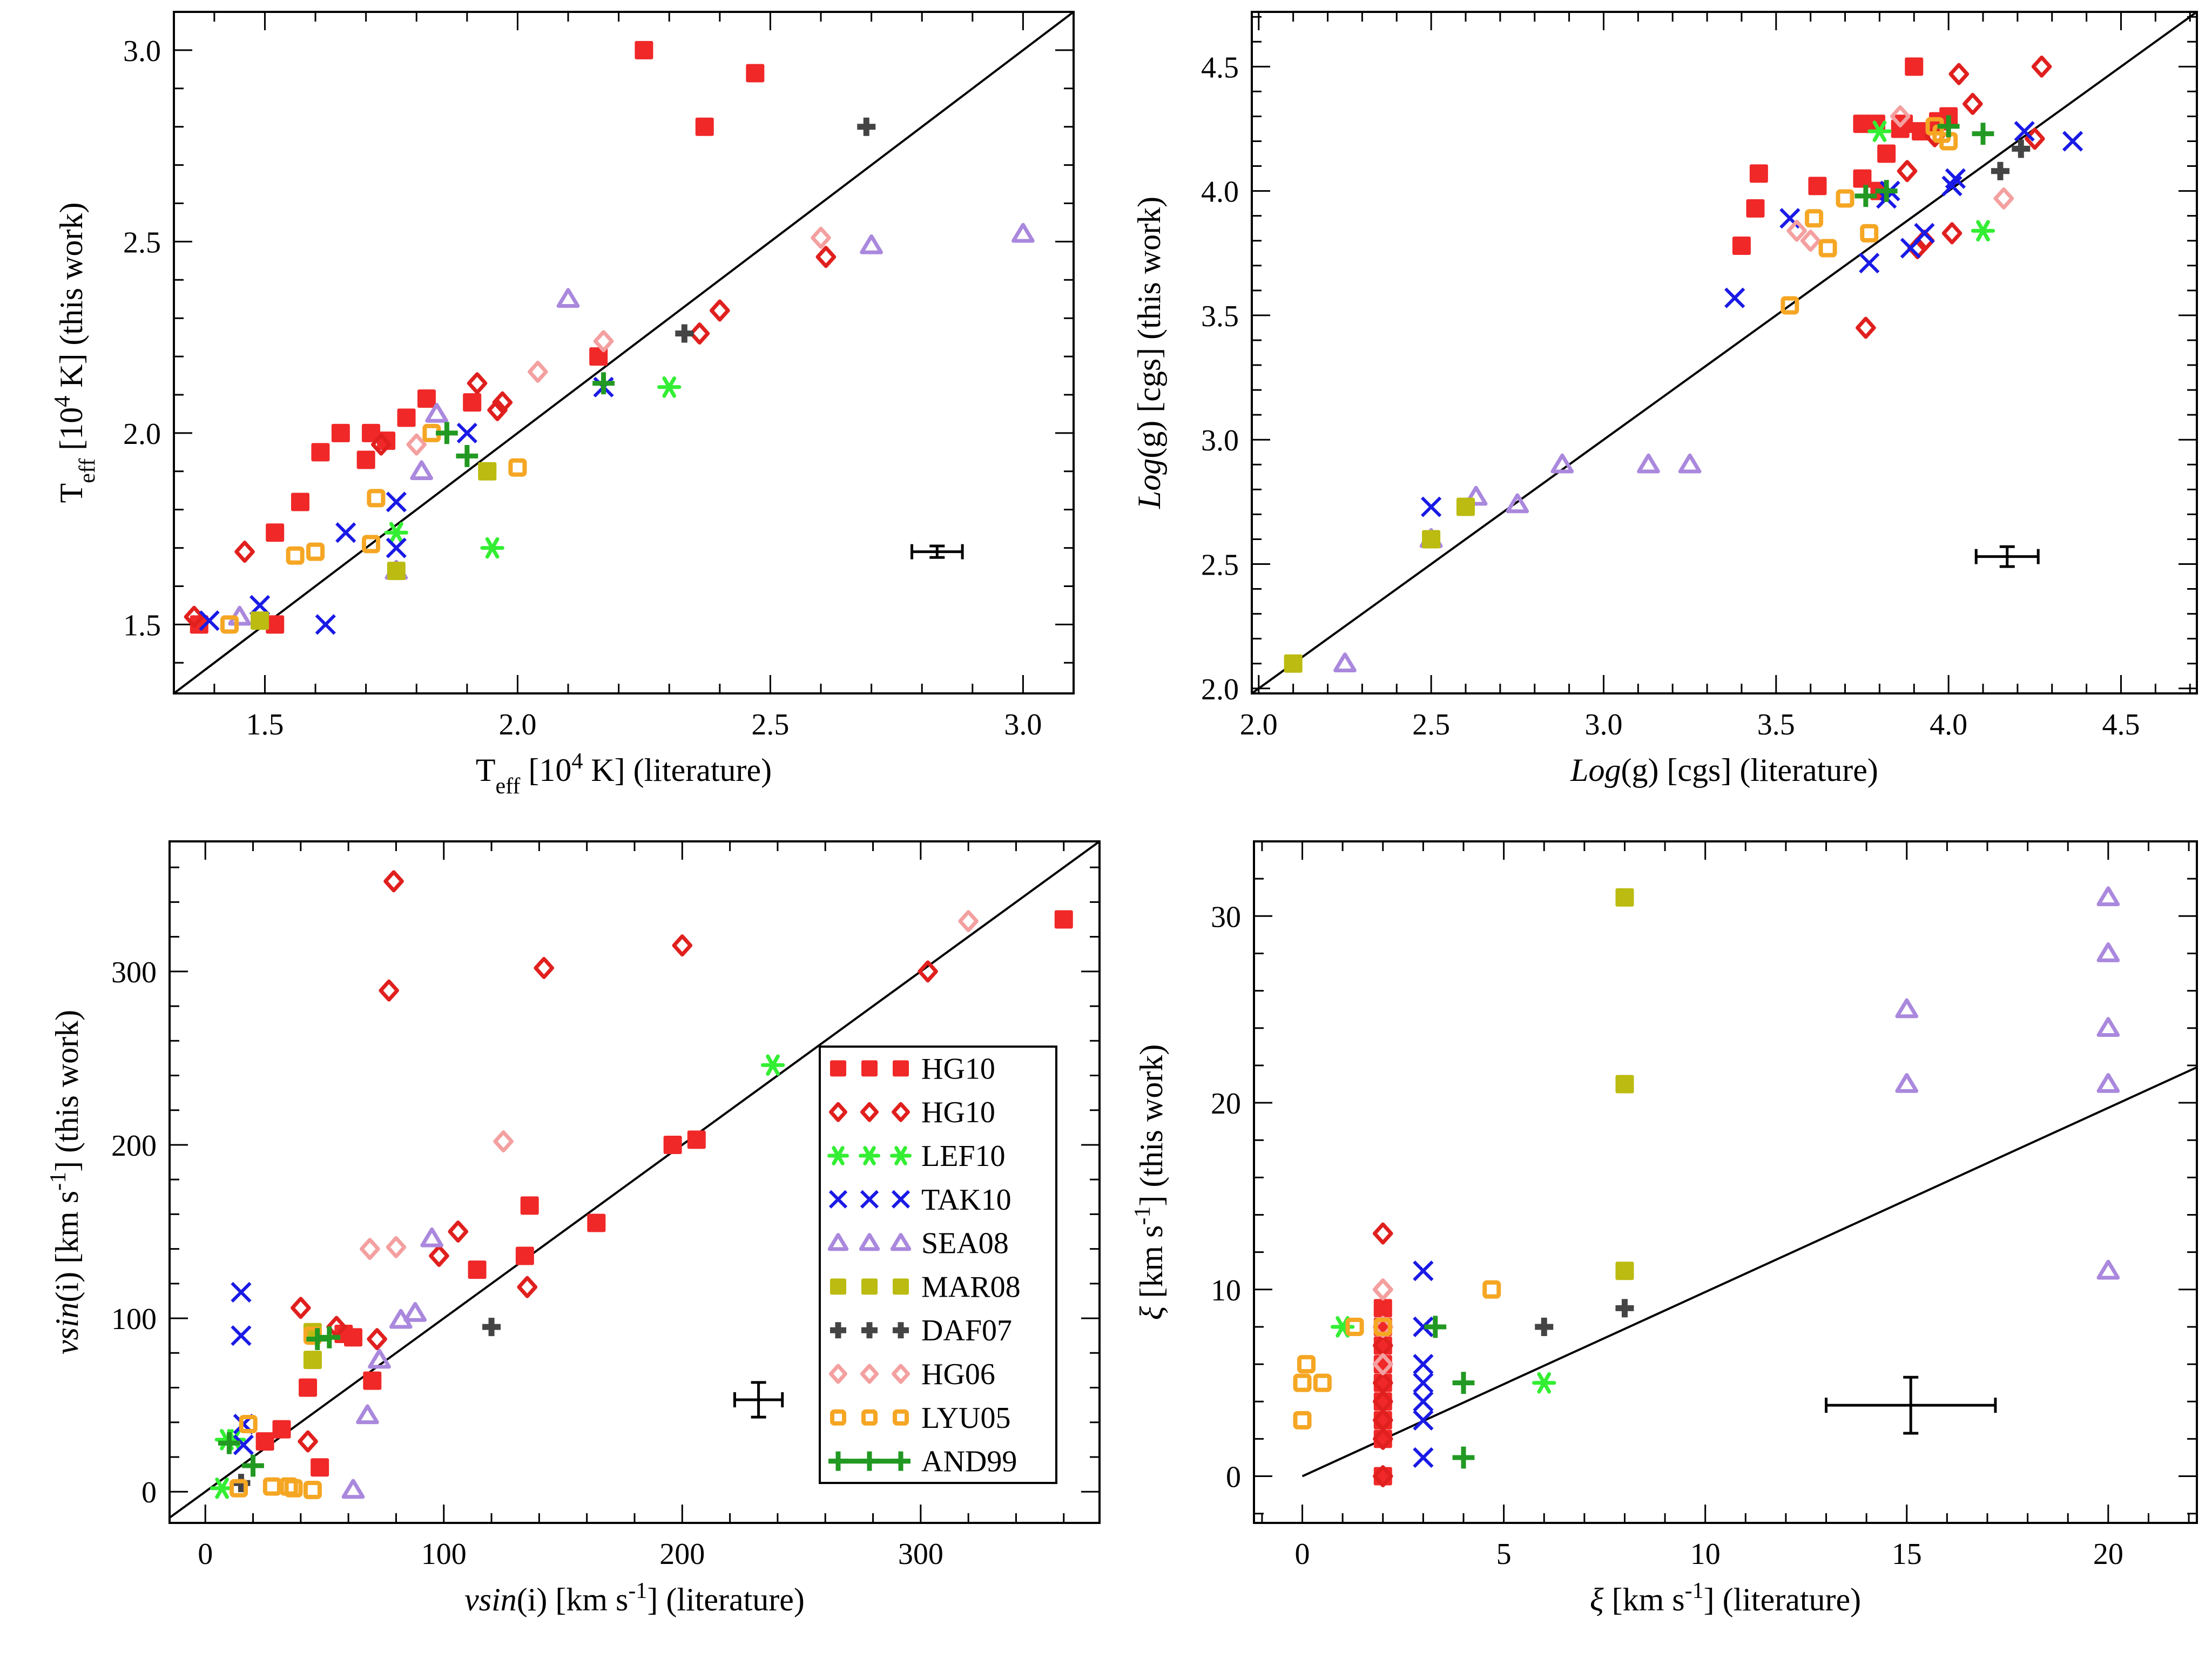  Describe the element at coordinates (1749, 1272) in the screenshot. I see `reference-line` at that location.